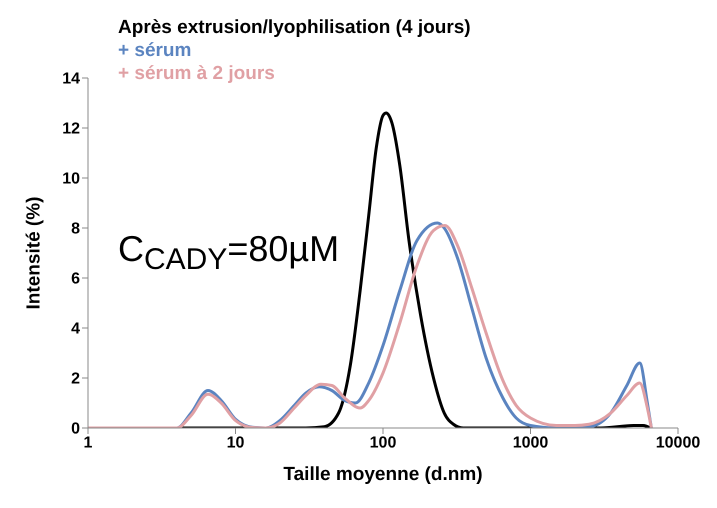 This screenshot has width=717, height=508. Describe the element at coordinates (530, 443) in the screenshot. I see `x-tick-label: 1000` at that location.